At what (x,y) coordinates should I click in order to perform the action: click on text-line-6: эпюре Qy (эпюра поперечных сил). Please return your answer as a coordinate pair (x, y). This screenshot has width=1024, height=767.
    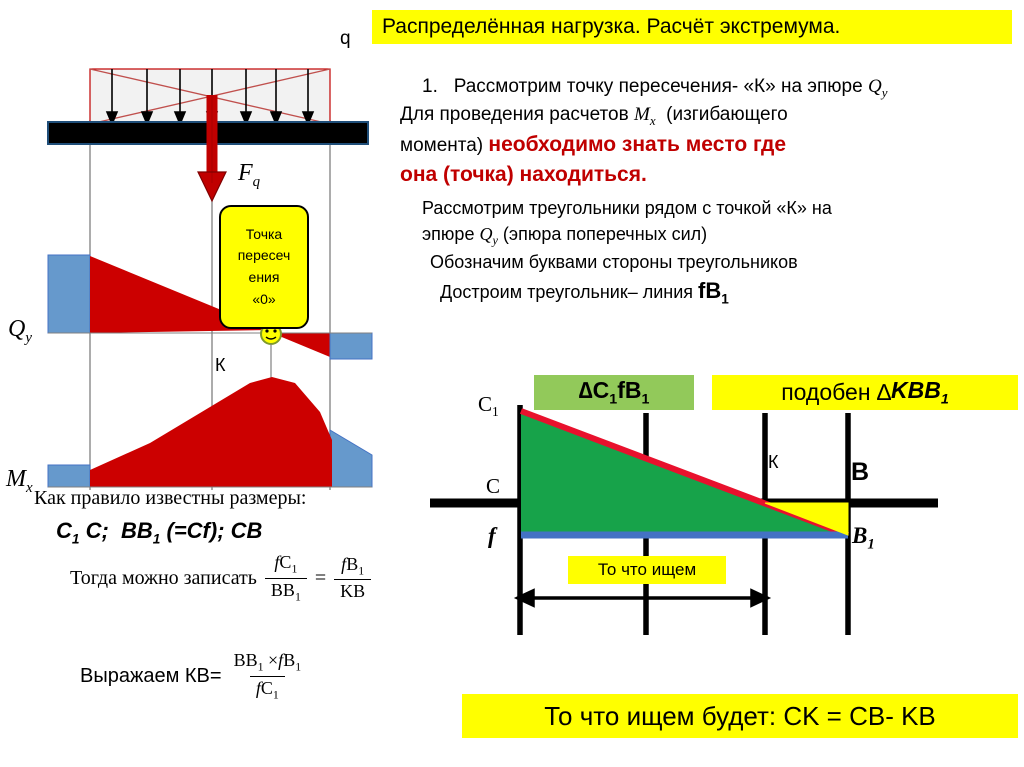
    Looking at the image, I should click on (710, 236).